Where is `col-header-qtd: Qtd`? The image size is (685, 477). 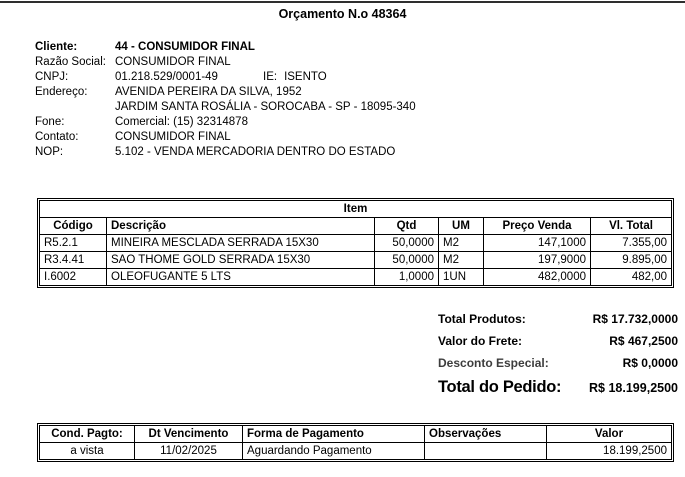
col-header-qtd: Qtd is located at coordinates (406, 226).